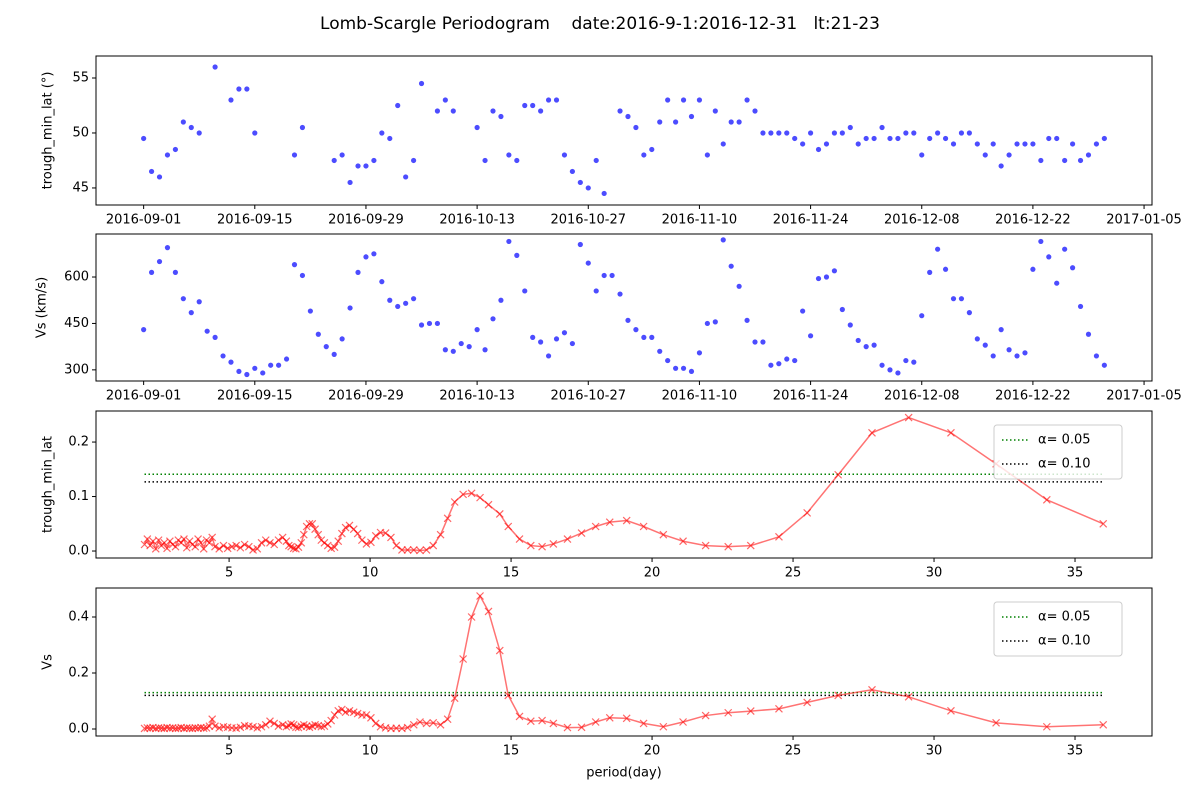  What do you see at coordinates (588, 396) in the screenshot?
I see `x-tick-label: 2016-10-27` at bounding box center [588, 396].